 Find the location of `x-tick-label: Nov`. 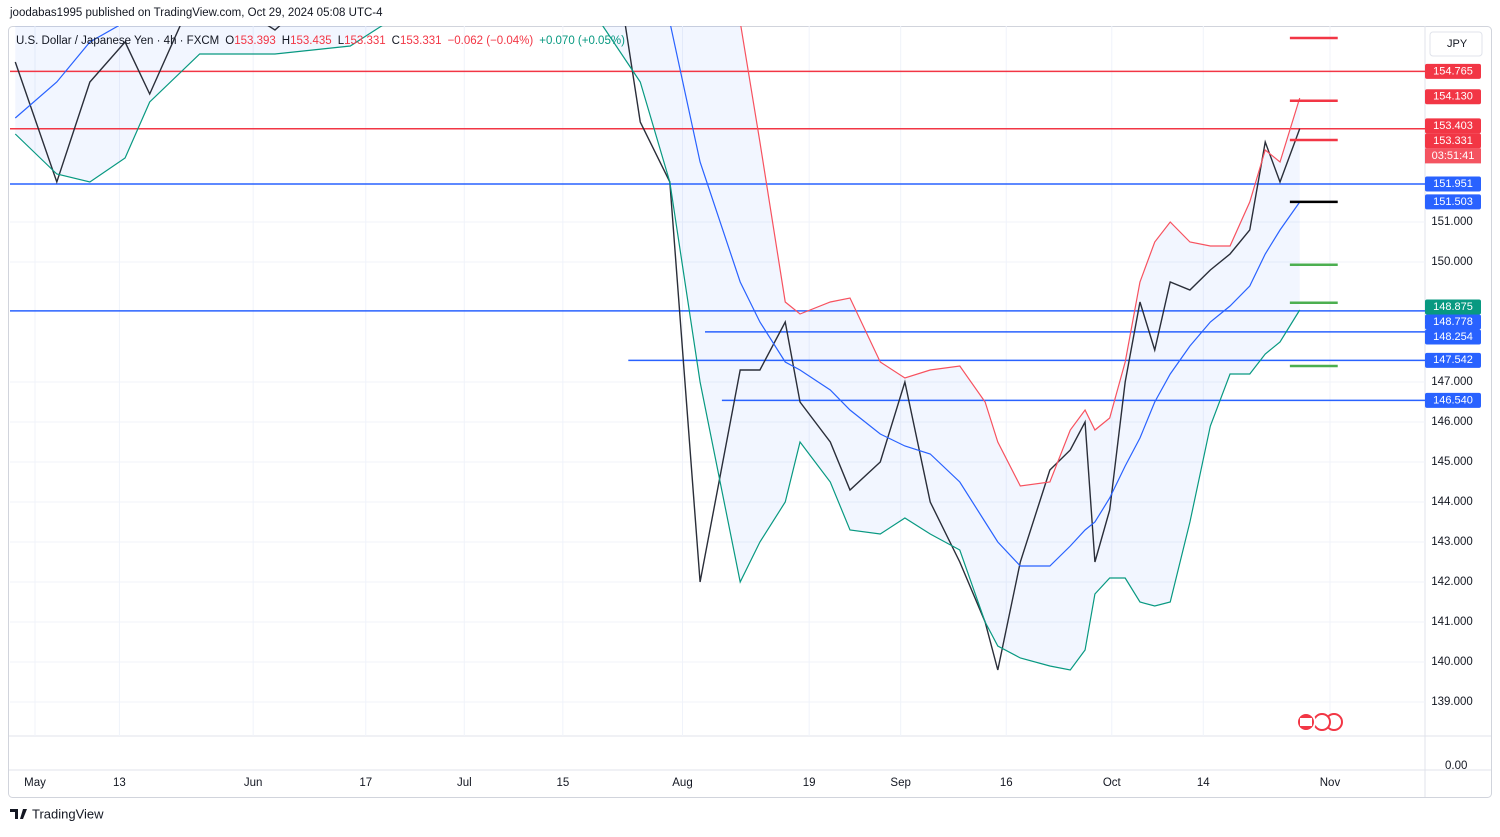

x-tick-label: Nov is located at coordinates (1330, 783).